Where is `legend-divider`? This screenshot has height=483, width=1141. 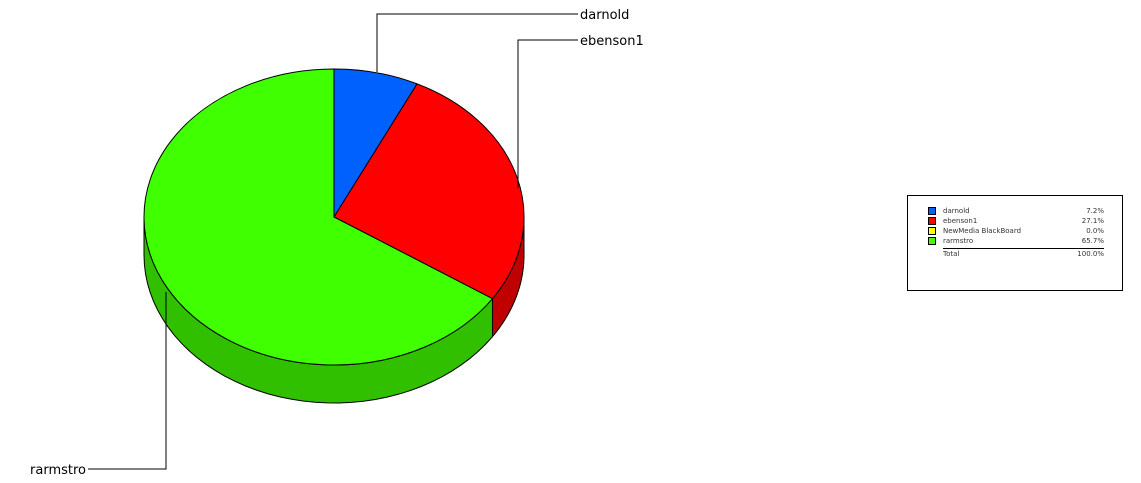 legend-divider is located at coordinates (1023, 248).